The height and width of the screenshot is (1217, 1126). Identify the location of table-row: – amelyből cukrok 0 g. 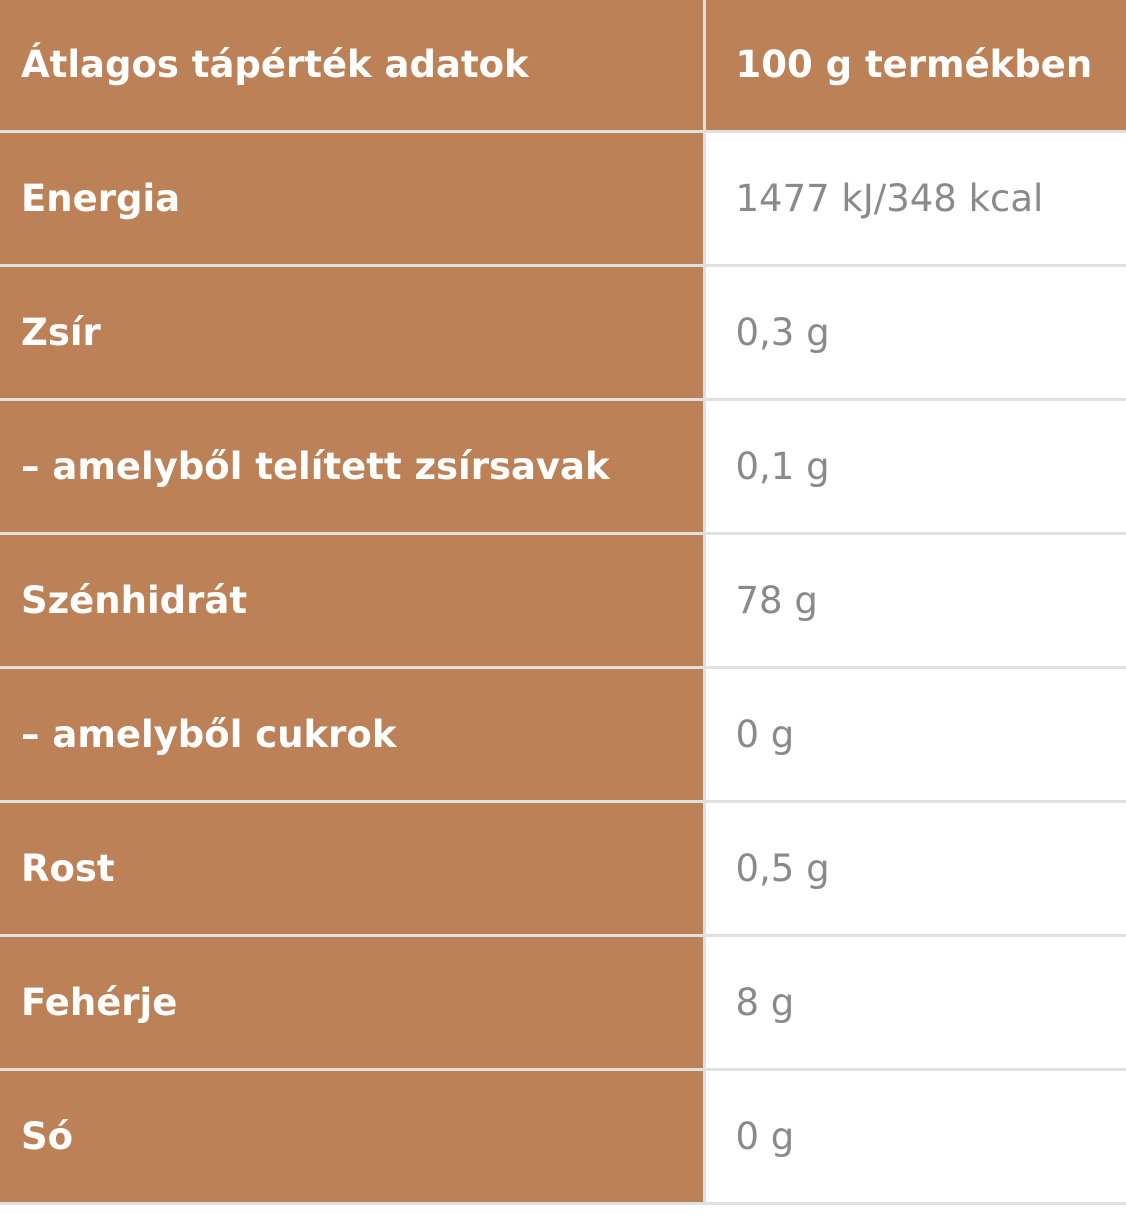
(563, 735).